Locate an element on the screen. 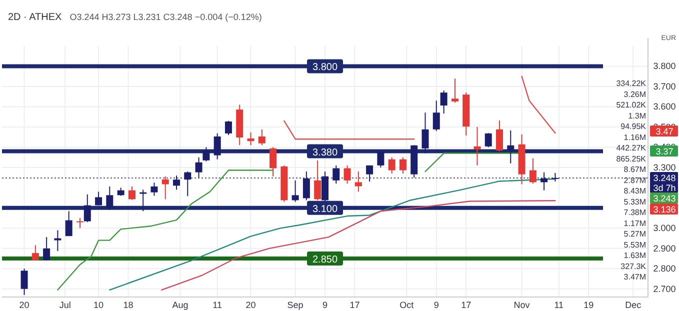 This screenshot has width=679, height=311. annotation: 8.67M is located at coordinates (635, 169).